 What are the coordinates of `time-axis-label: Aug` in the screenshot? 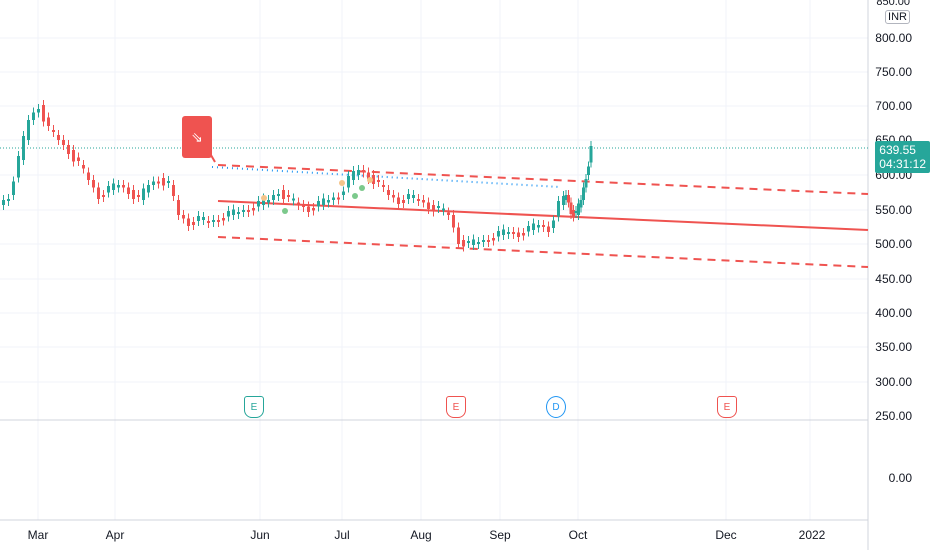 It's located at (421, 535).